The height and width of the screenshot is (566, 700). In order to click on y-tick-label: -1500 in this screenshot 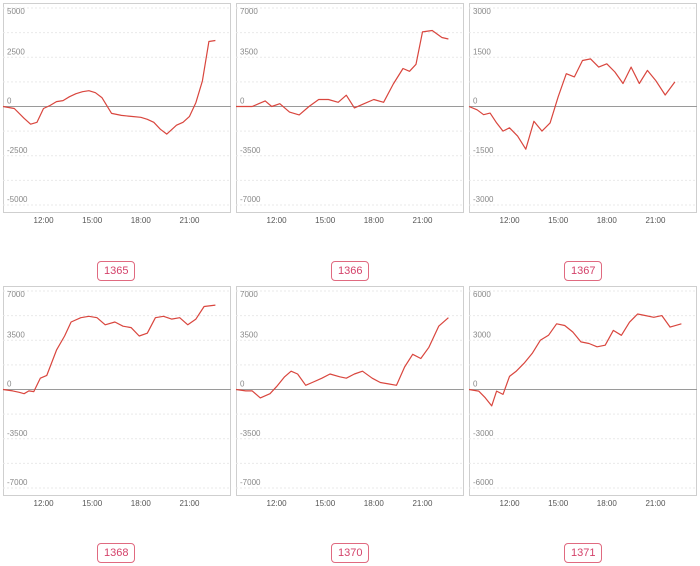, I will do `click(483, 150)`.